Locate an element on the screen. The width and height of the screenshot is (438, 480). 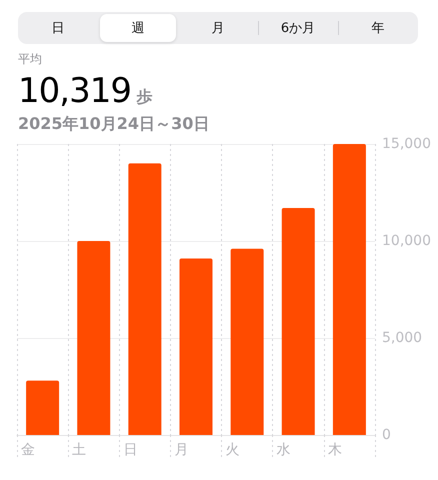
y-tick-label: 0 is located at coordinates (386, 435).